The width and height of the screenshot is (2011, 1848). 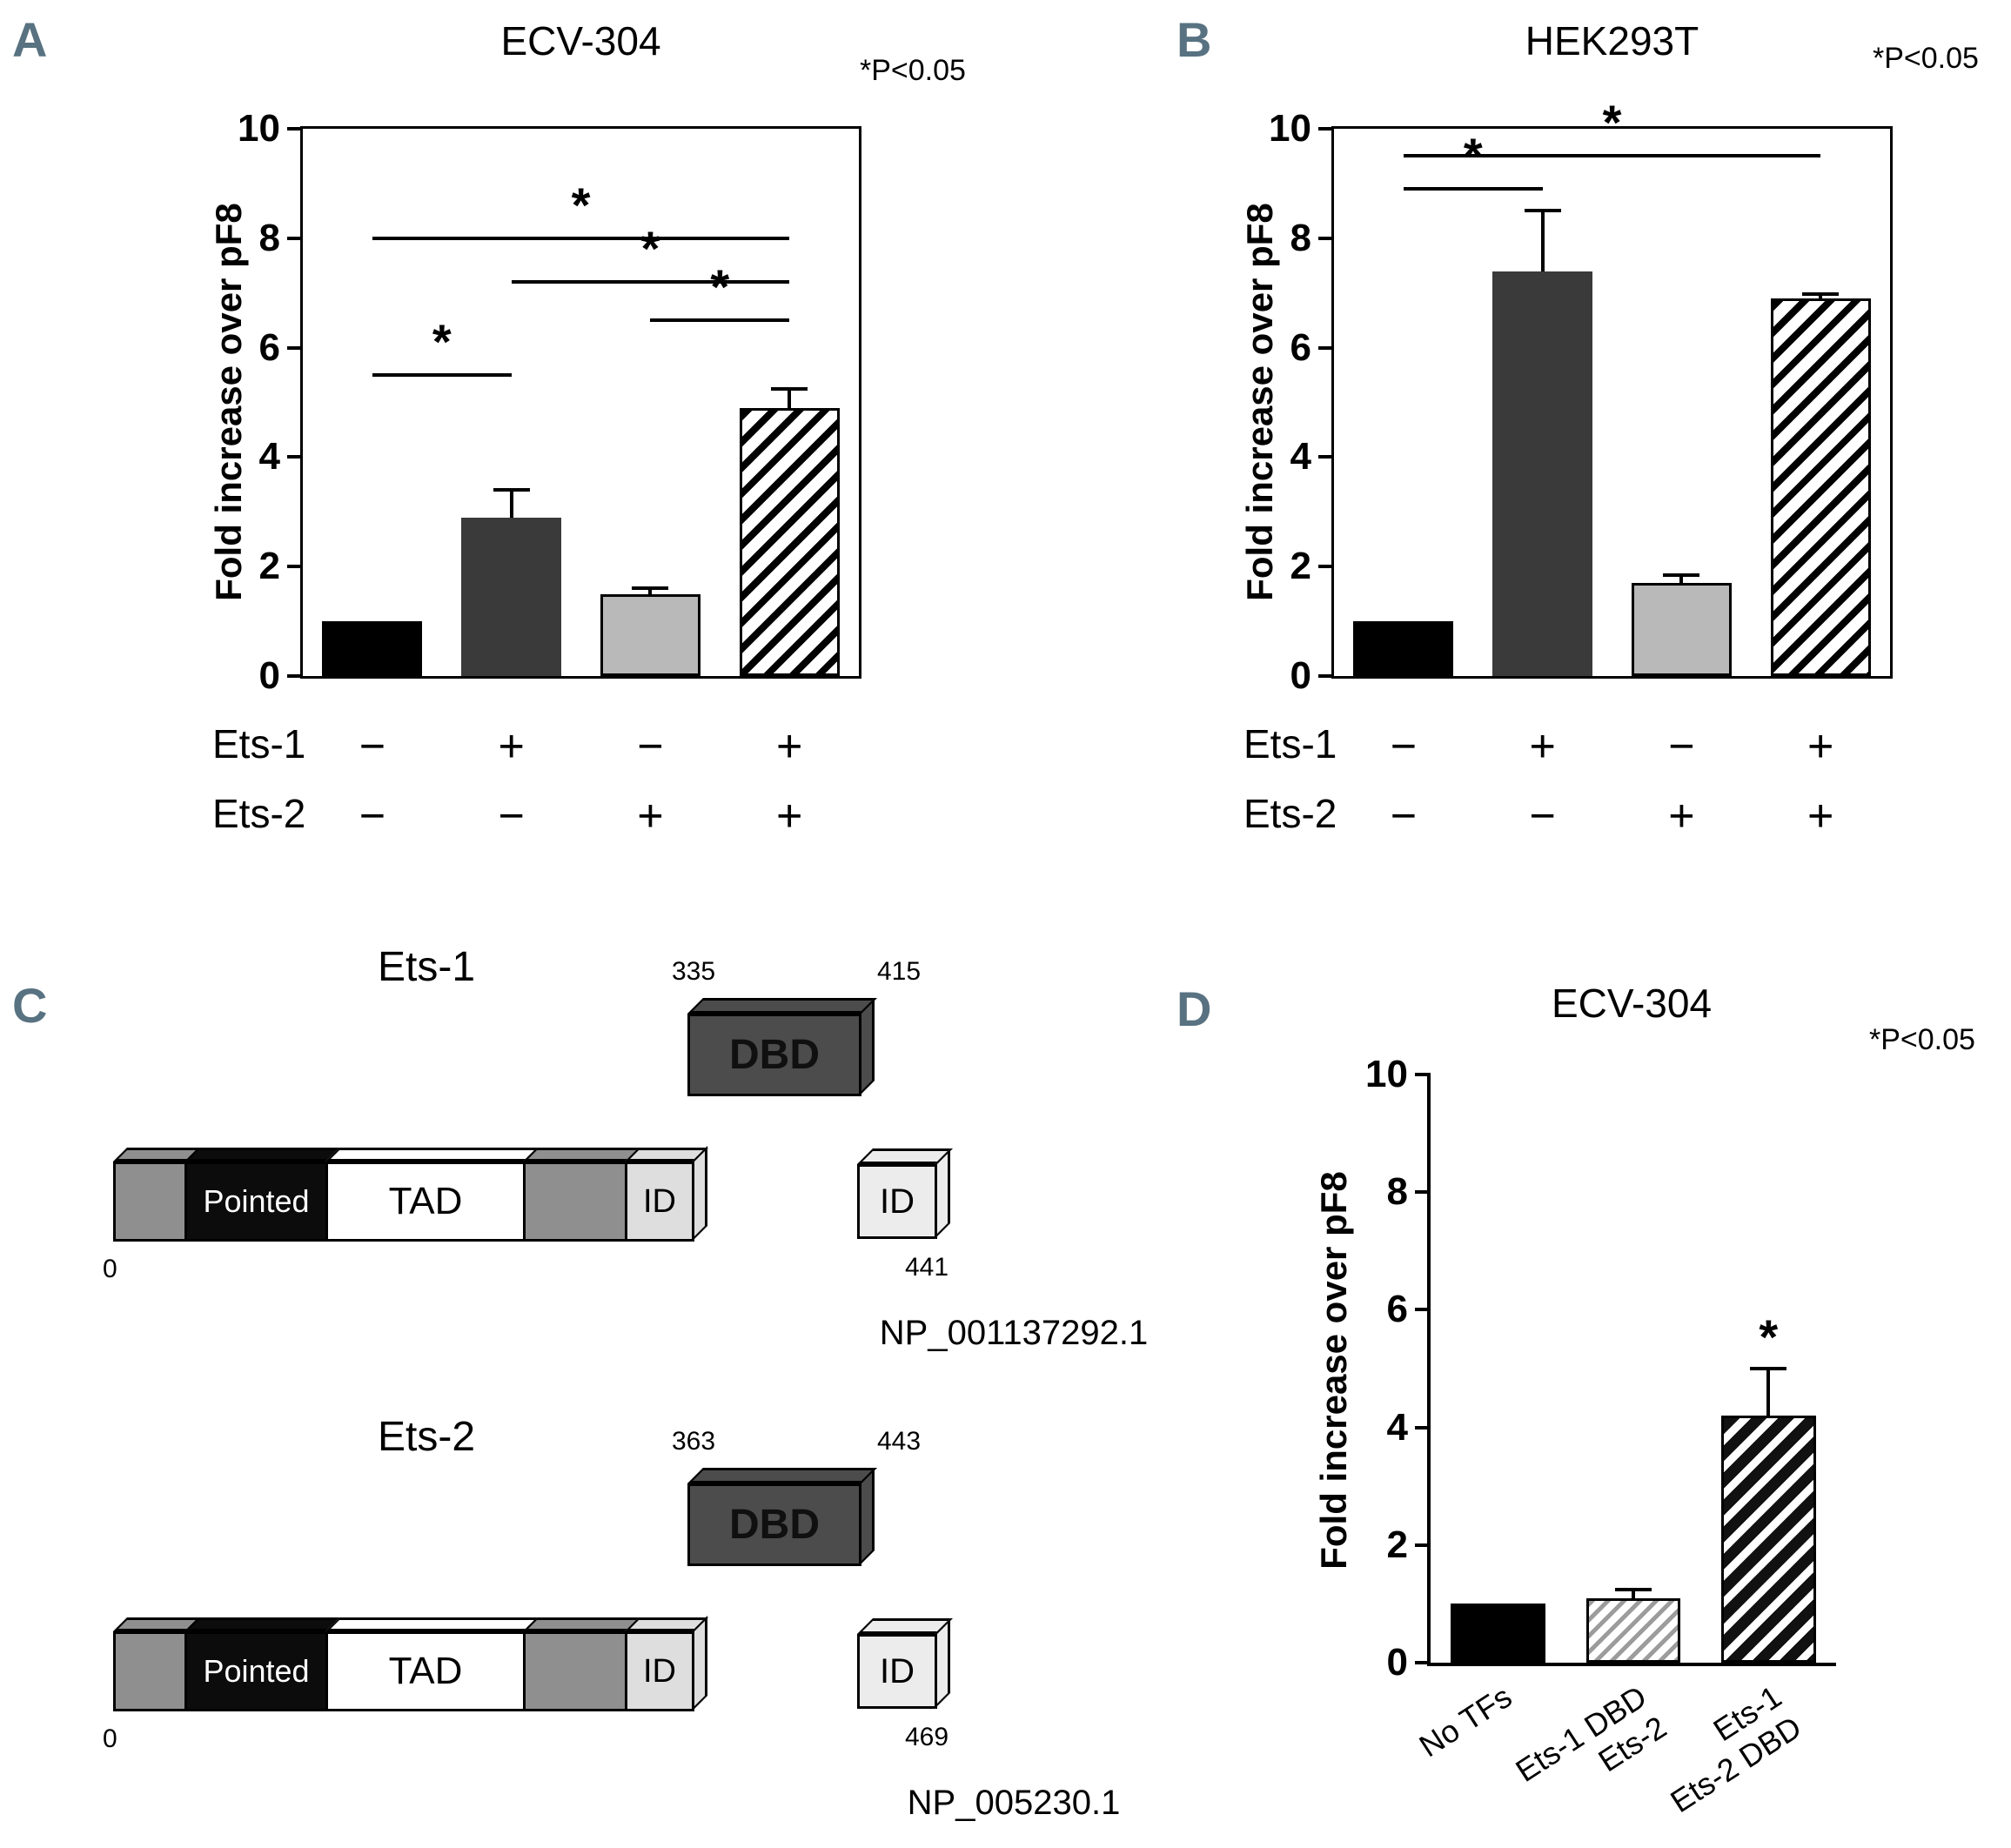 What do you see at coordinates (537, 474) in the screenshot?
I see `panel-a-bar-chart: 0 2 4 6 8 10 * * * * Ets-1 − + − + Ets-2 − − + +` at bounding box center [537, 474].